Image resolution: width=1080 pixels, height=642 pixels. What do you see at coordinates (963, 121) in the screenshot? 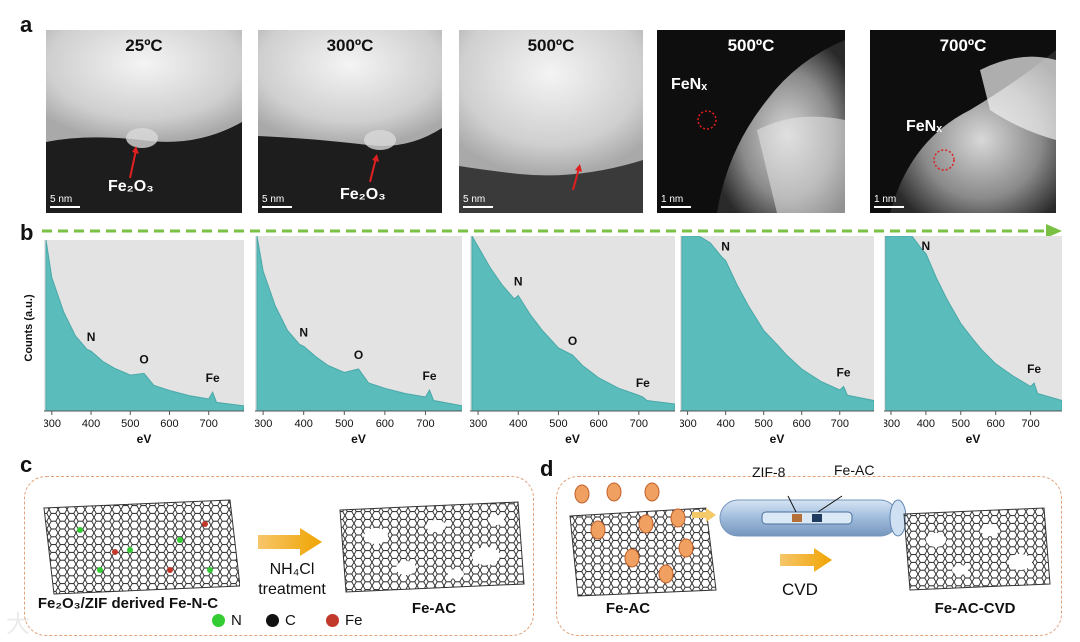
I see `tem-image-5: 700ºC FeNₓ 1 nm` at bounding box center [963, 121].